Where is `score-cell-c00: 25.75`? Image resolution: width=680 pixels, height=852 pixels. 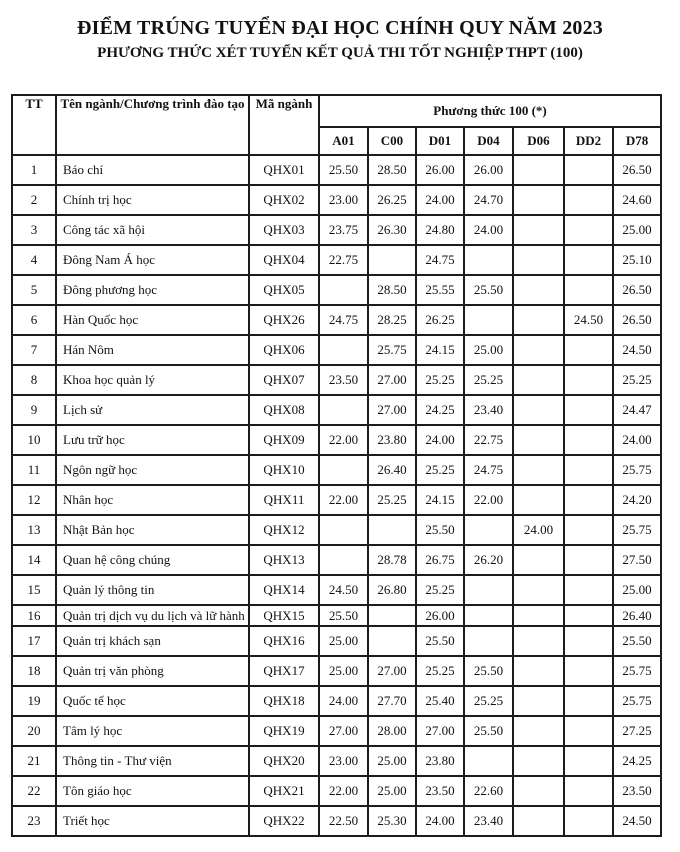
score-cell-c00: 25.75 is located at coordinates (392, 350).